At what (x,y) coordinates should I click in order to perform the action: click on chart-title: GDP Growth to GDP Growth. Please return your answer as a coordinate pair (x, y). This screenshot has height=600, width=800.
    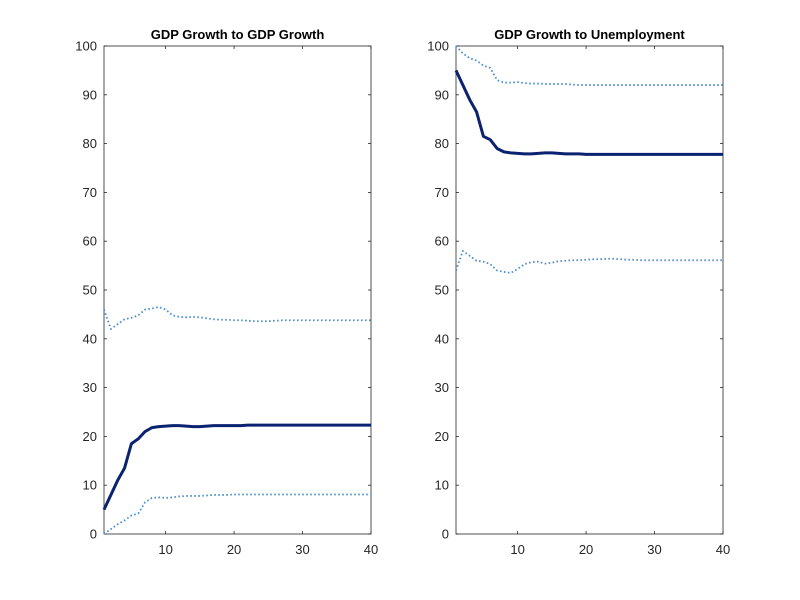
    Looking at the image, I should click on (238, 34).